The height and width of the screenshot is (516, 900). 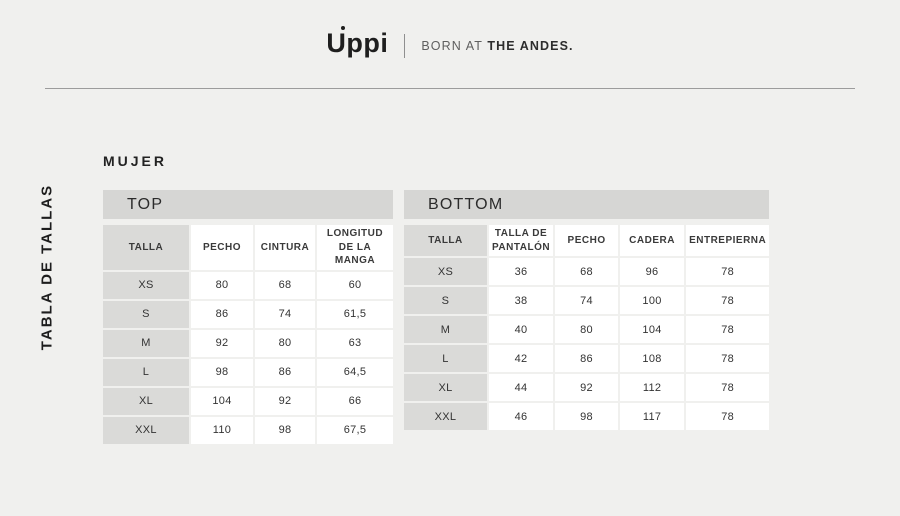 What do you see at coordinates (521, 358) in the screenshot?
I see `value-cell: 42` at bounding box center [521, 358].